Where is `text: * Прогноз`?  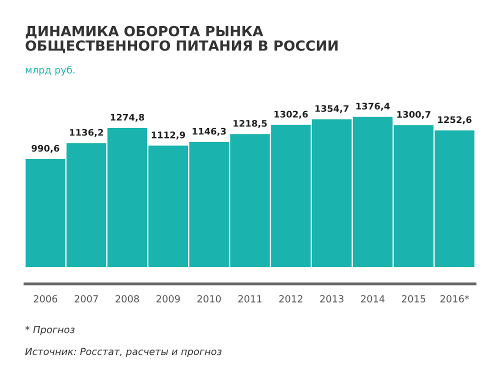
text: * Прогноз is located at coordinates (50, 331).